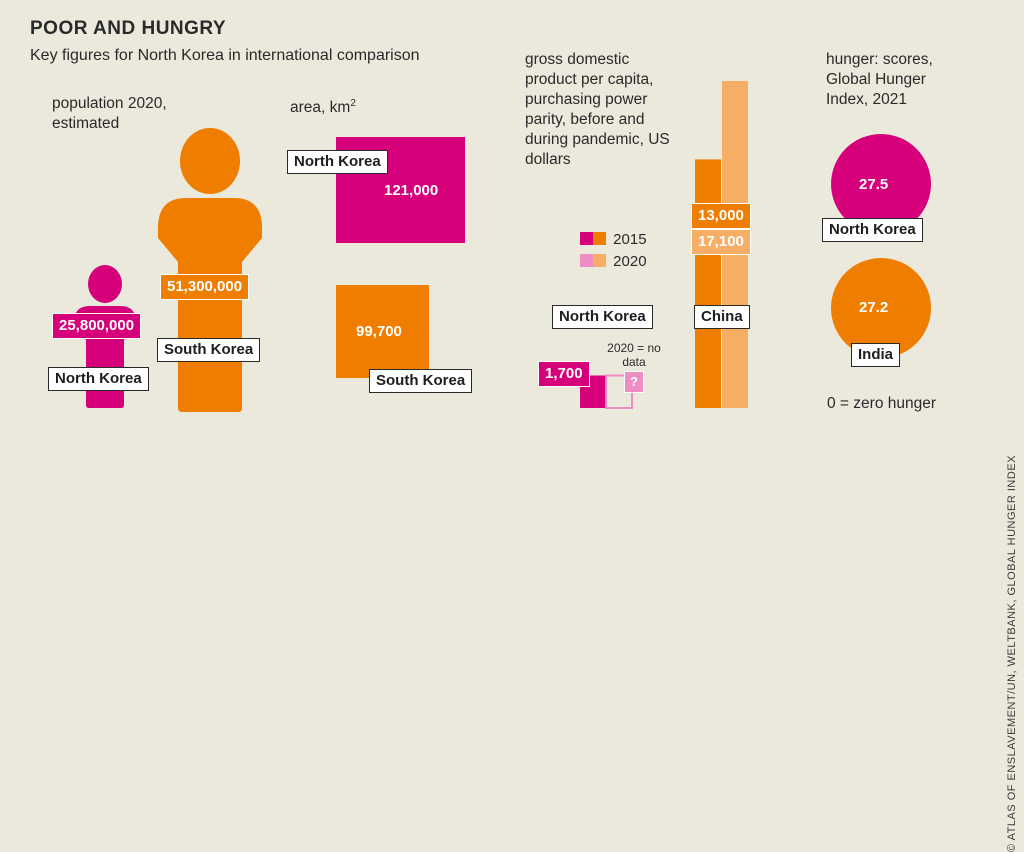  Describe the element at coordinates (613, 262) in the screenshot. I see `legend-item-2020: 2020` at that location.